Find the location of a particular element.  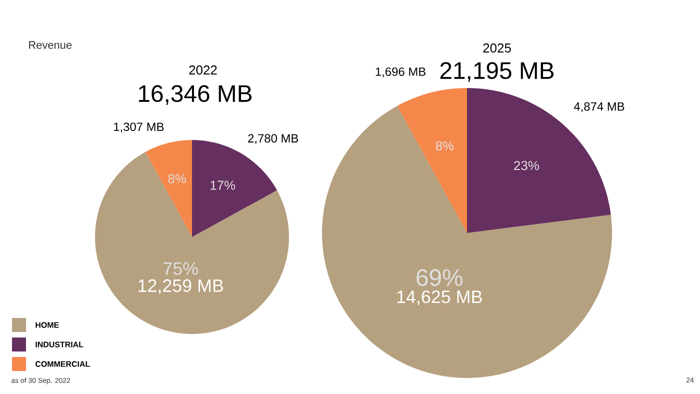

text: Revenue is located at coordinates (50, 45).